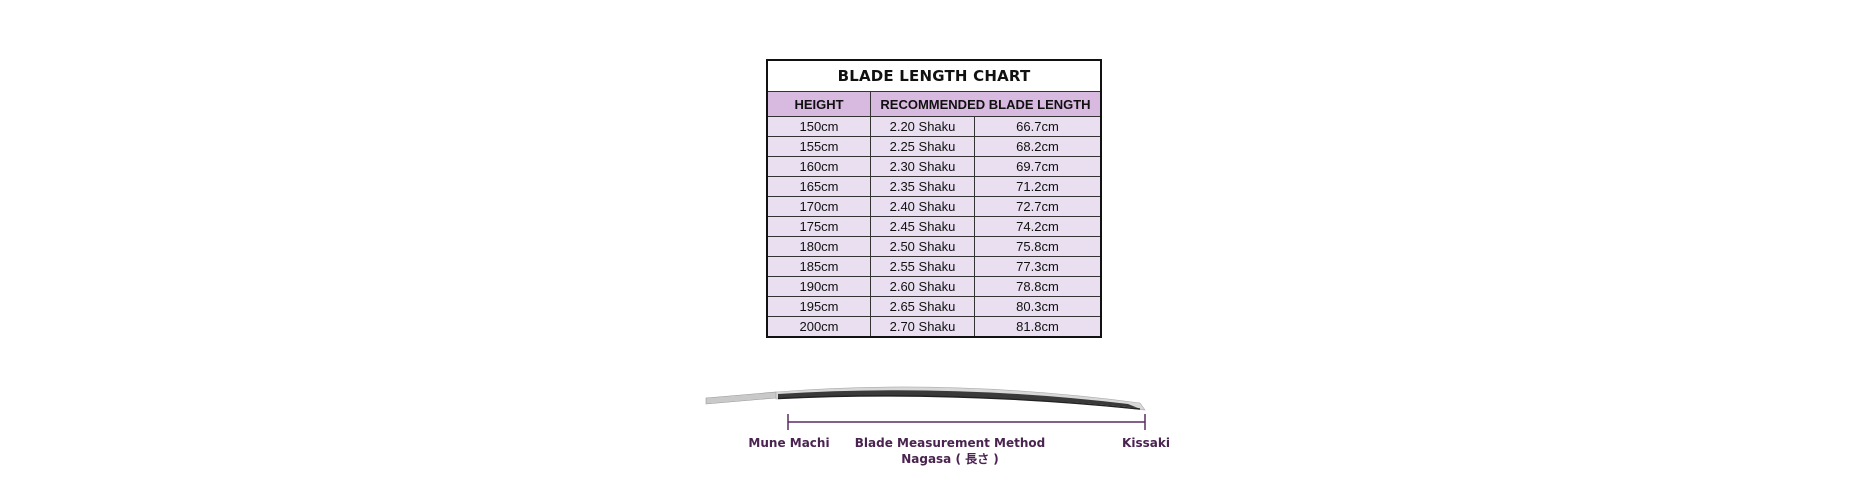 Image resolution: width=1867 pixels, height=500 pixels. What do you see at coordinates (922, 246) in the screenshot?
I see `cell-shaku: 2.50 Shaku` at bounding box center [922, 246].